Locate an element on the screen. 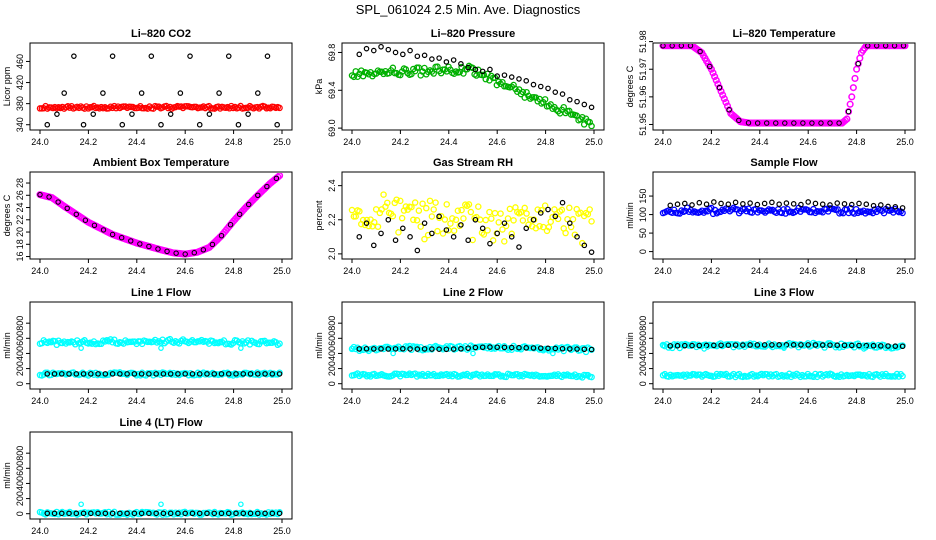  y-tick-label: 22 is located at coordinates (20, 220).